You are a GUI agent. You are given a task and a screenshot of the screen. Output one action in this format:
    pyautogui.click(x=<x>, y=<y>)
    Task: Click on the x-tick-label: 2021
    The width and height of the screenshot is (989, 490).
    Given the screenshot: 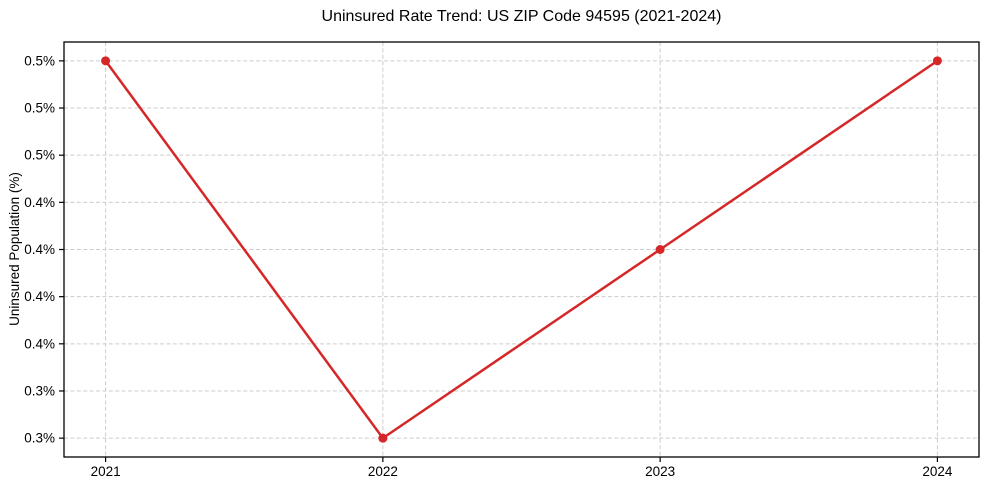 What is the action you would take?
    pyautogui.click(x=106, y=471)
    